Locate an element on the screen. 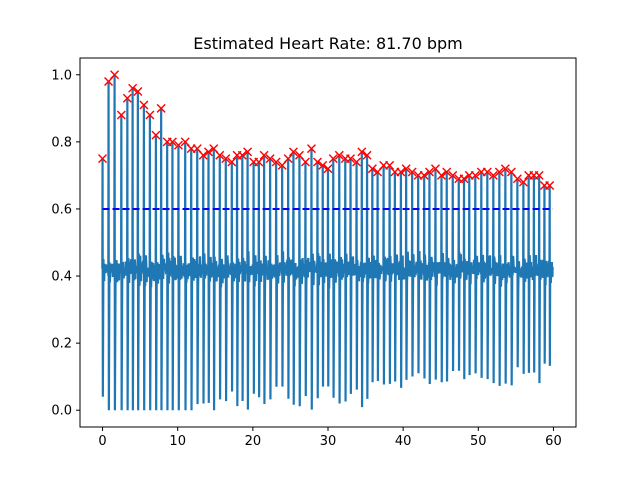  y-tick-label: 0.0 is located at coordinates (61, 411).